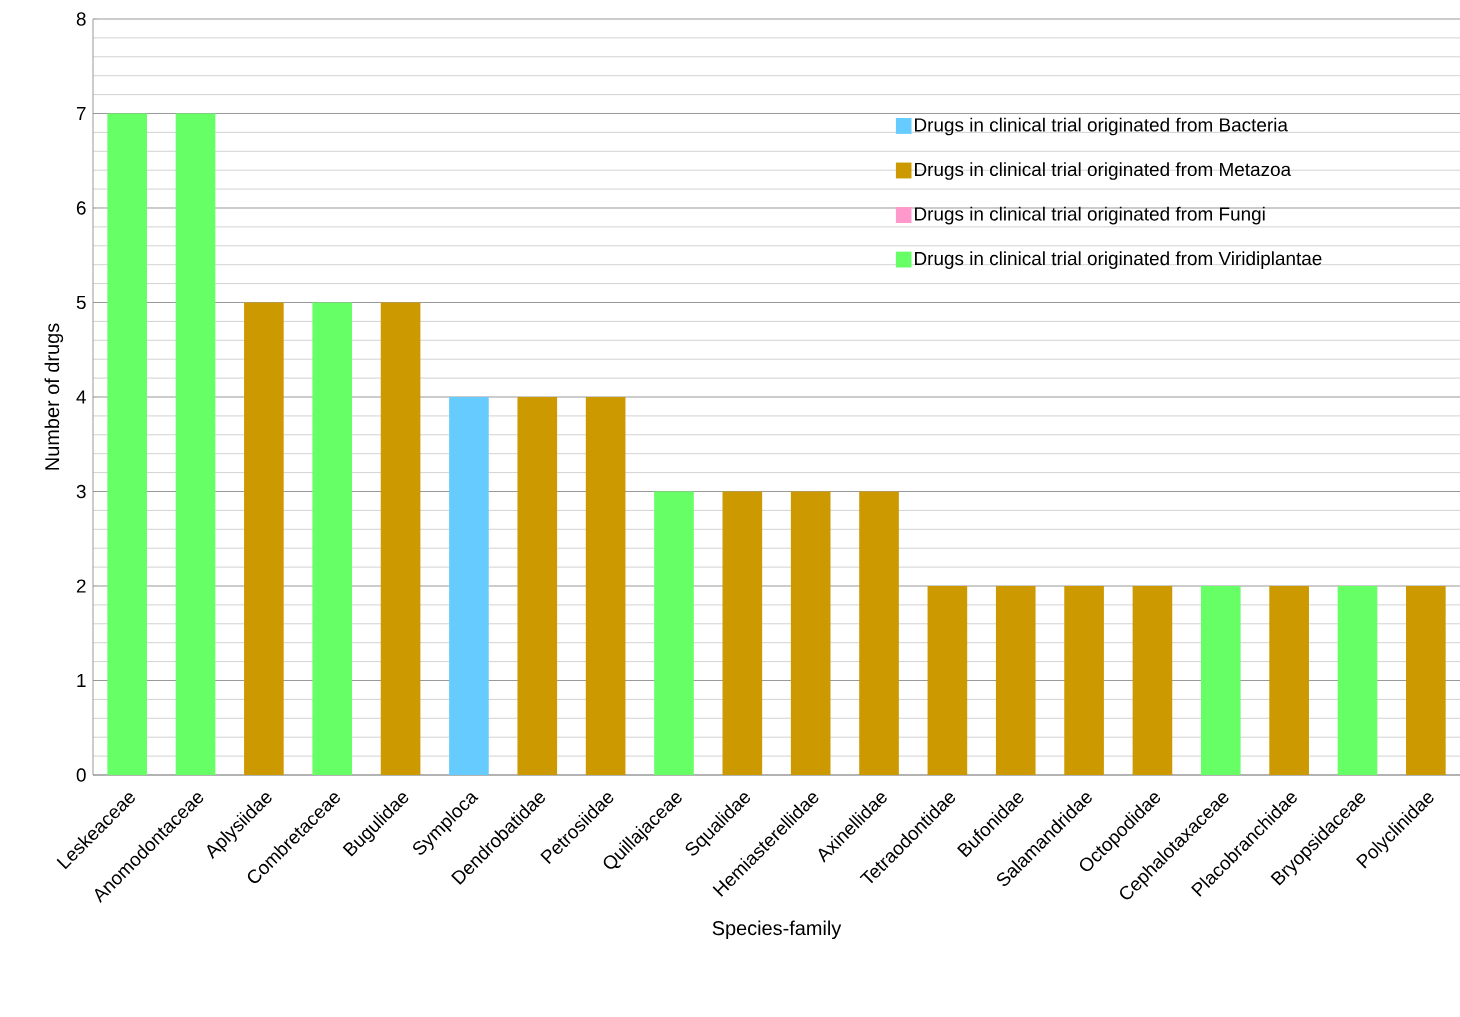  I want to click on legend-label: Drugs in clinical trial originated from Metazoa, so click(1103, 171).